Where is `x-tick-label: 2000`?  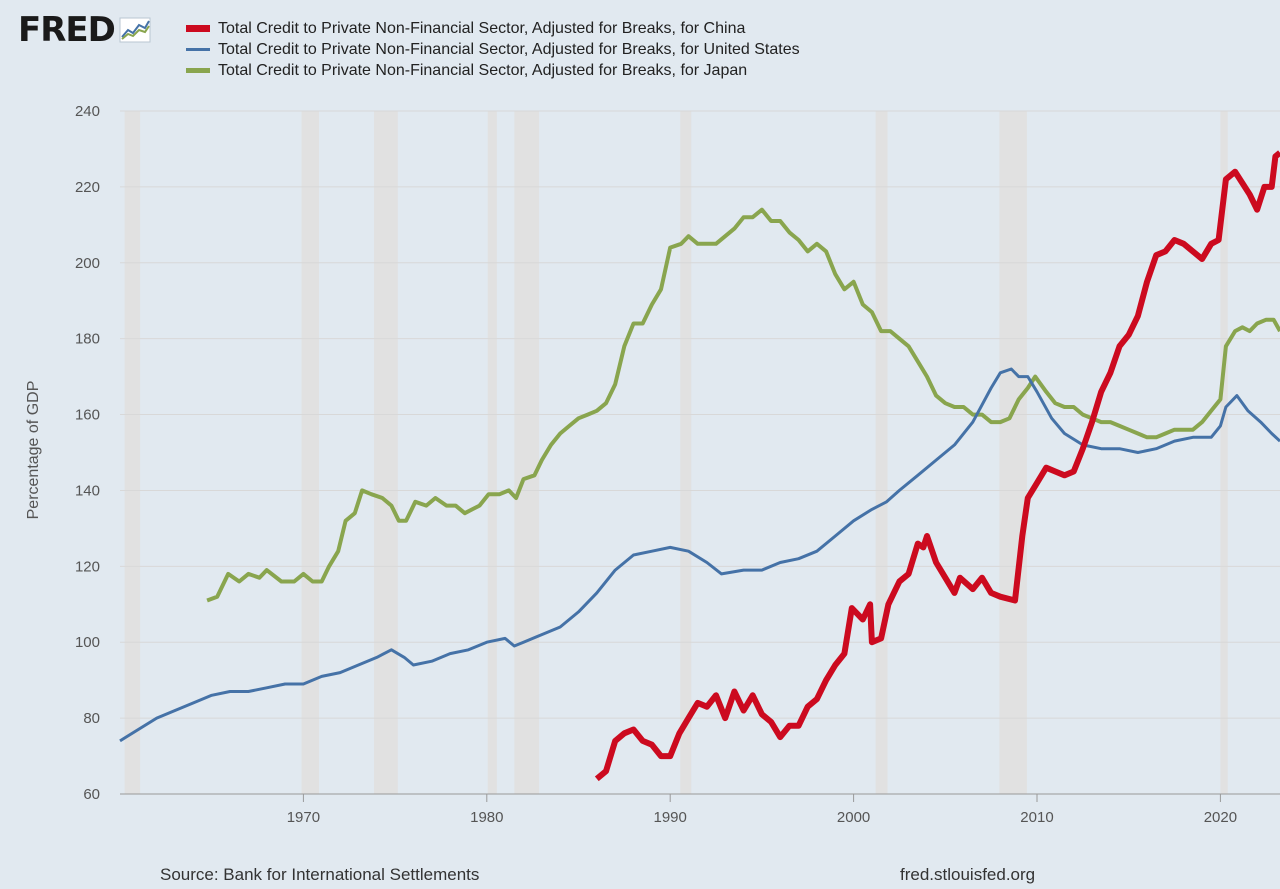 x-tick-label: 2000 is located at coordinates (853, 817).